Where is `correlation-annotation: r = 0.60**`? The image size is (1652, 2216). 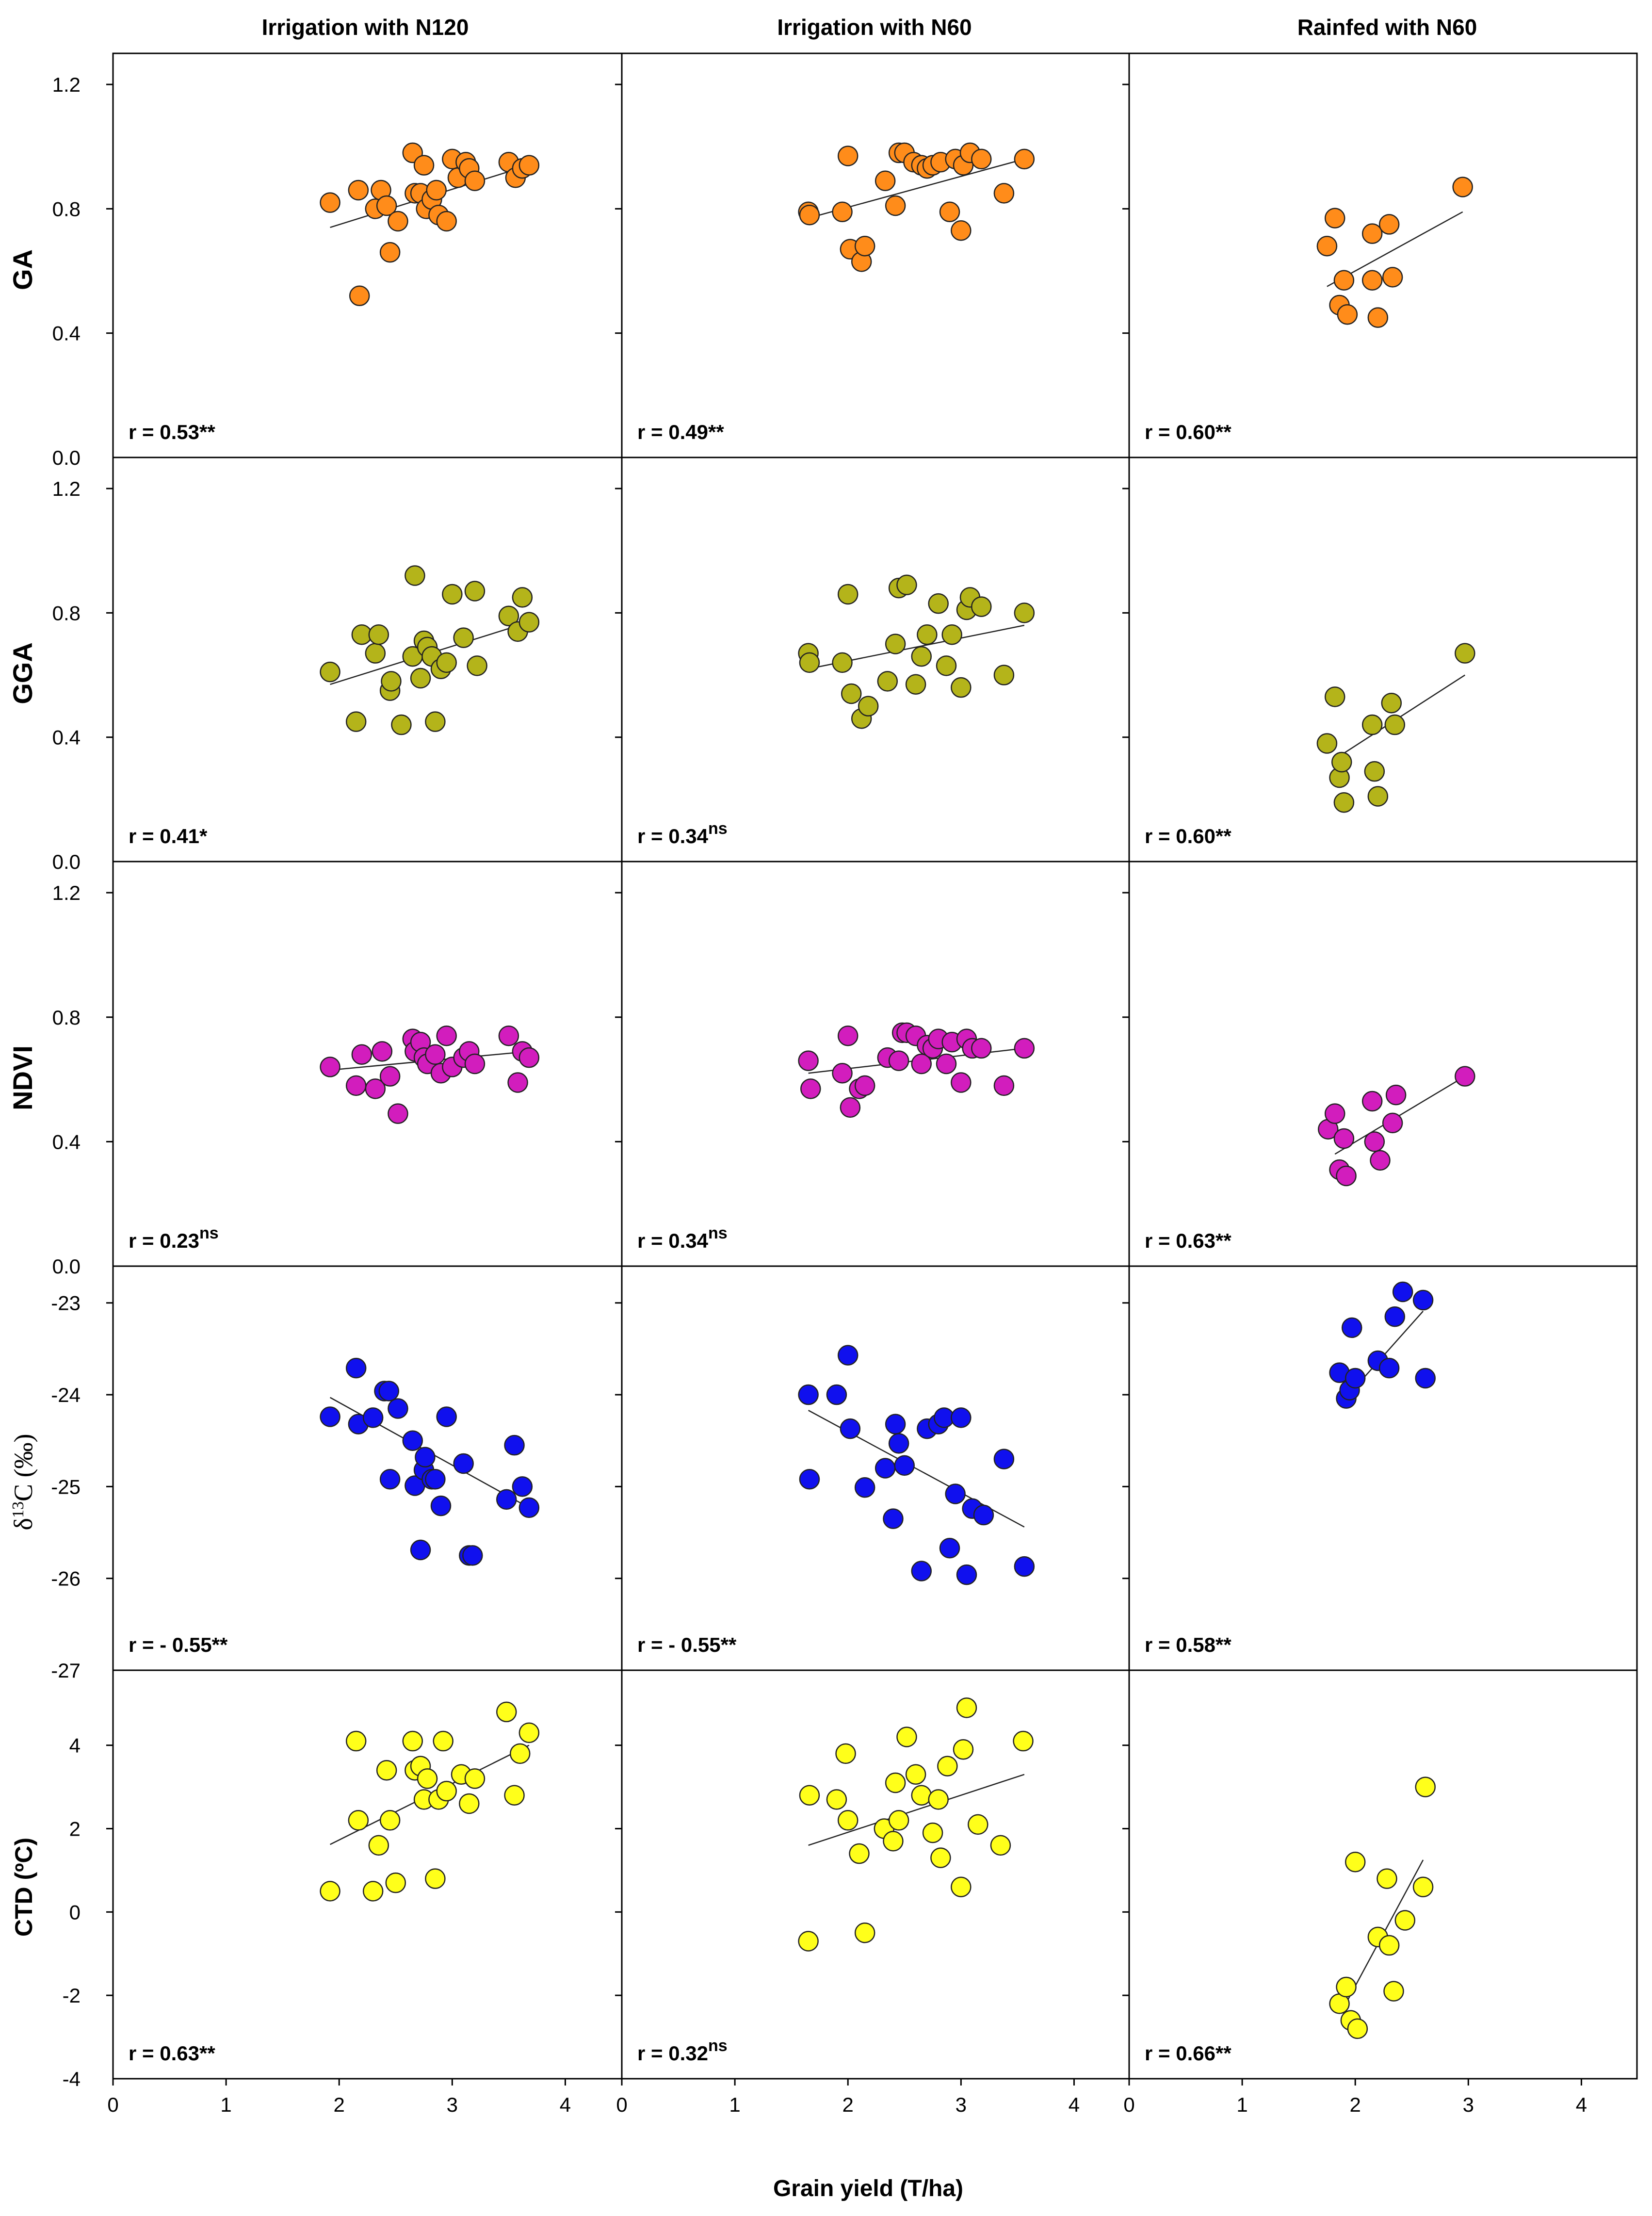 correlation-annotation: r = 0.60** is located at coordinates (1188, 432).